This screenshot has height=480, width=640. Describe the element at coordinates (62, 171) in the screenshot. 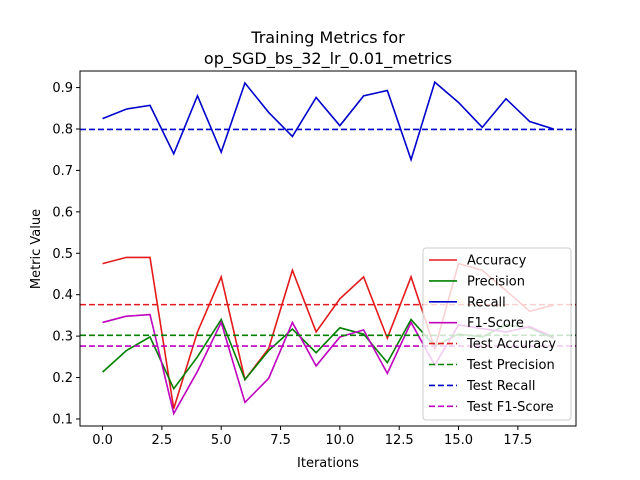

I see `y-tick-label: 0.7` at that location.